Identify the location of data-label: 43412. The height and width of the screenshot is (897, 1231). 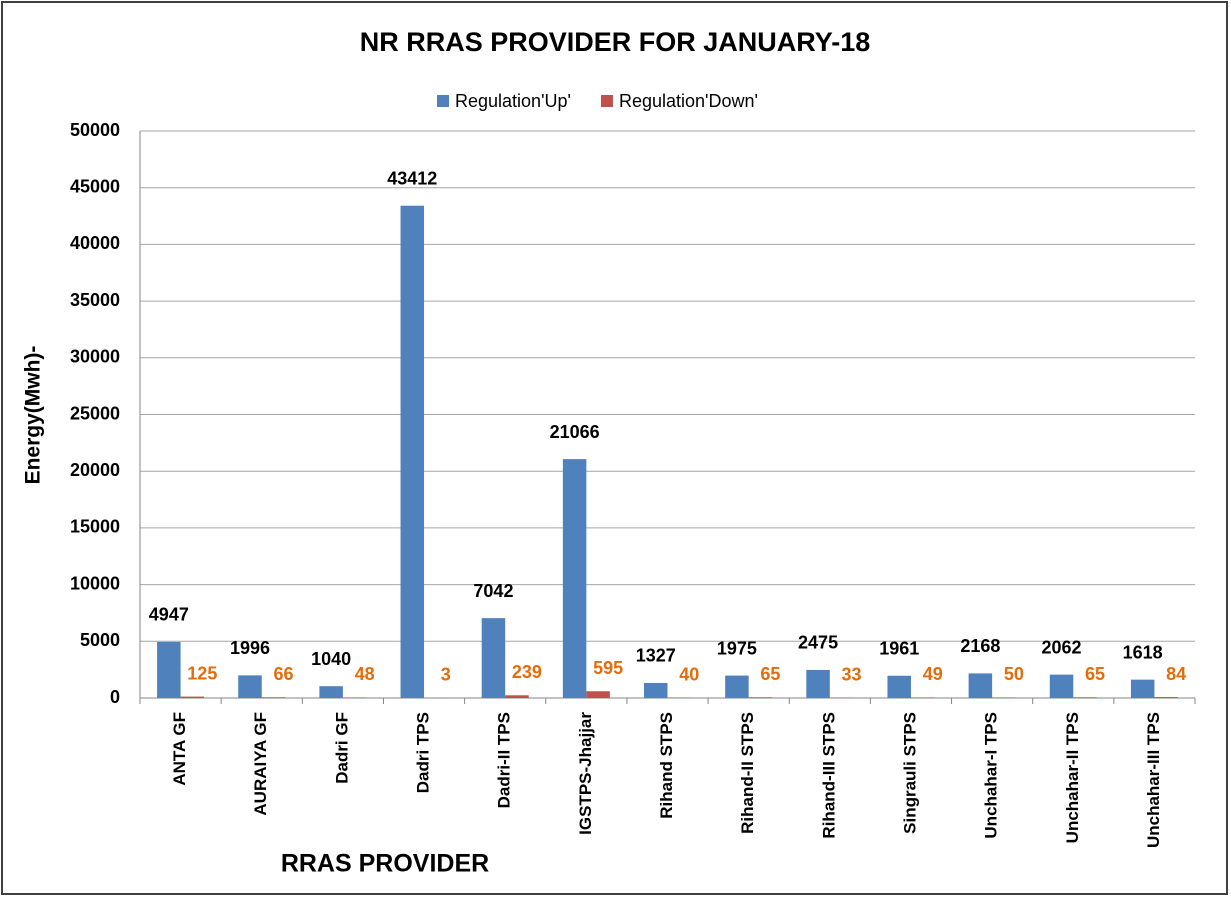
(412, 178).